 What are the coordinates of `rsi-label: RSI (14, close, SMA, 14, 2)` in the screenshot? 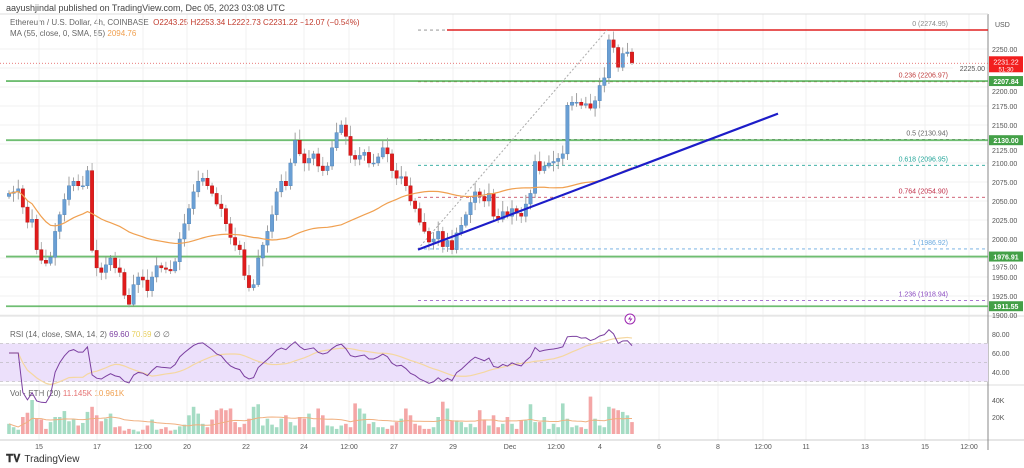 It's located at (58, 334).